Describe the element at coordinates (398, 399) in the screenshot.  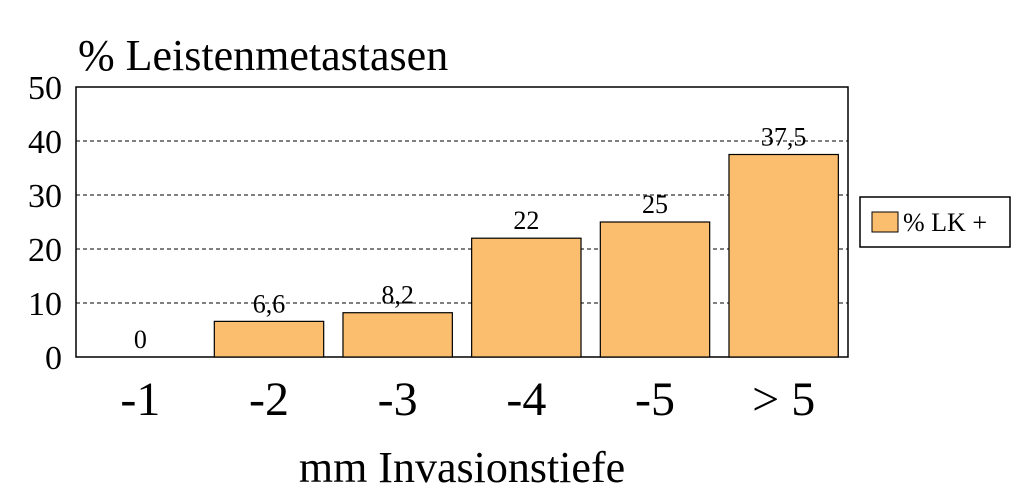
I see `x-tick-label: -3` at that location.